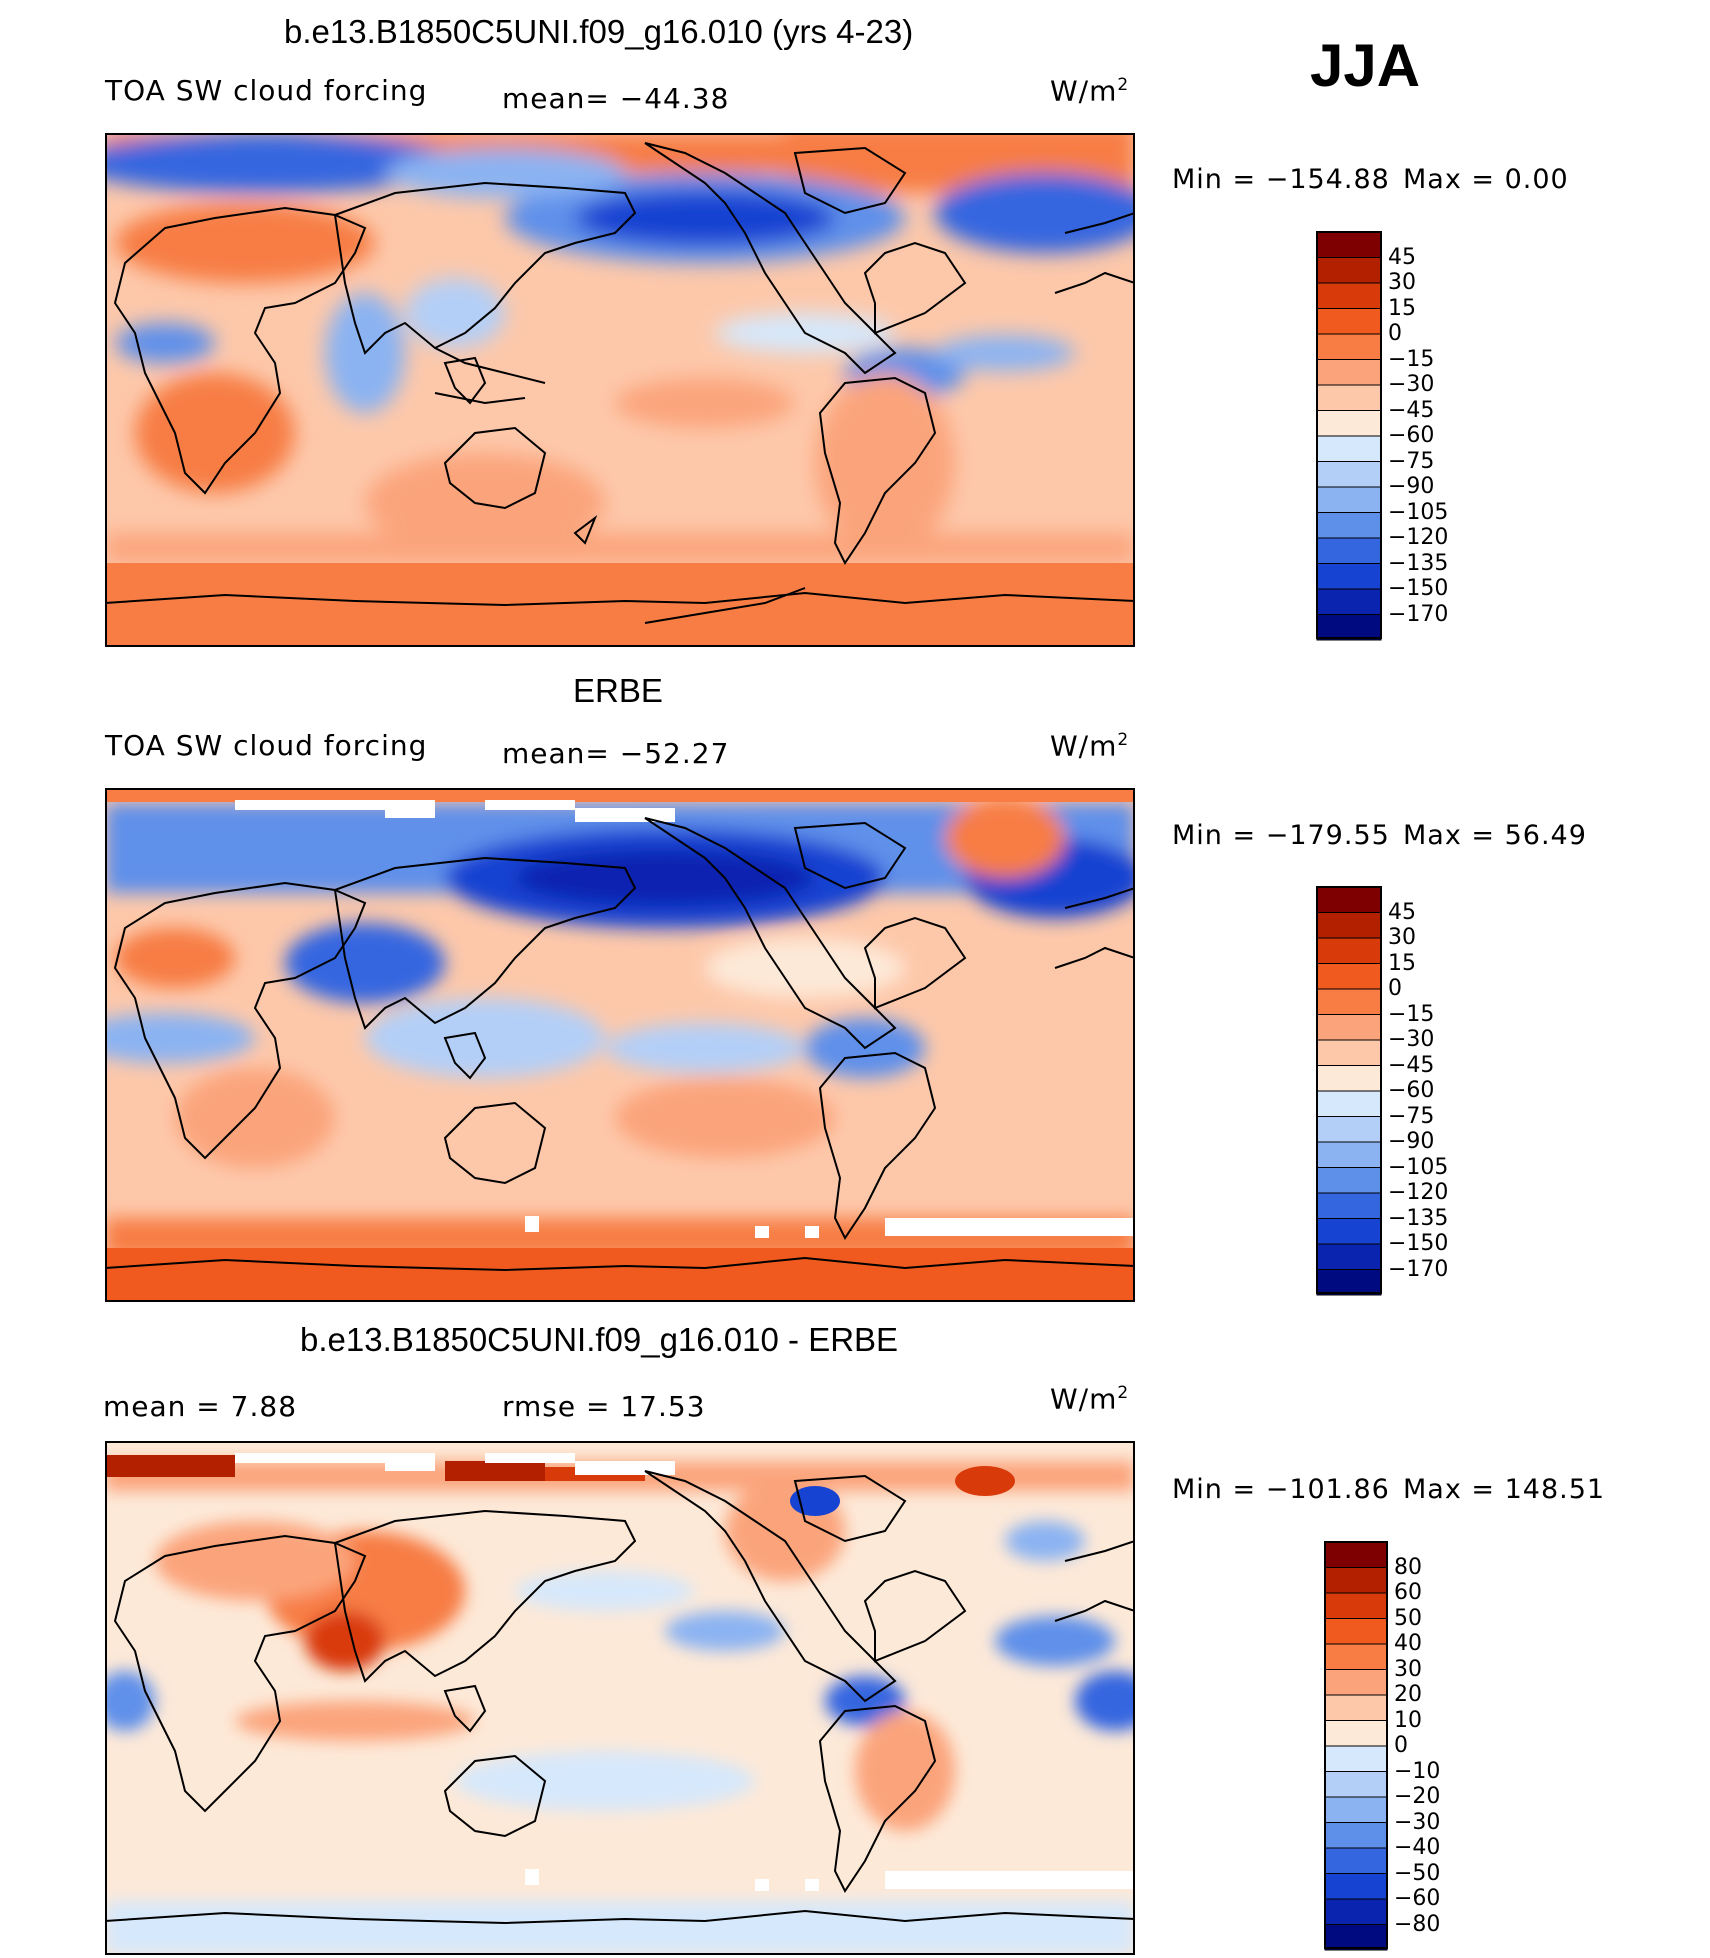  Describe the element at coordinates (685, 1019) in the screenshot. I see `panel2-missing-data` at that location.